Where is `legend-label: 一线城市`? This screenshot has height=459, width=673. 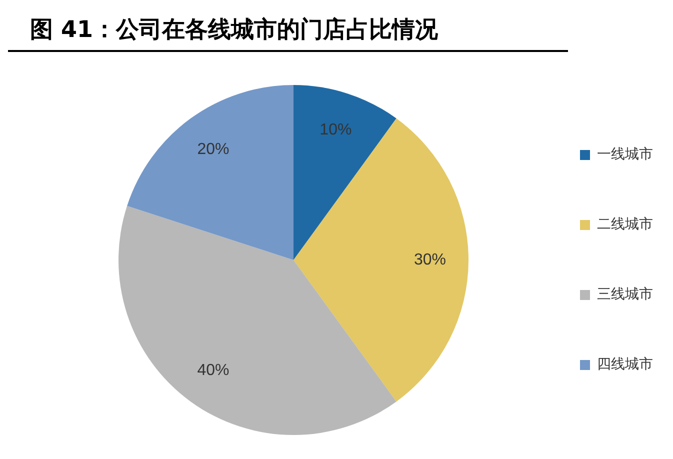 legend-label: 一线城市 is located at coordinates (625, 154).